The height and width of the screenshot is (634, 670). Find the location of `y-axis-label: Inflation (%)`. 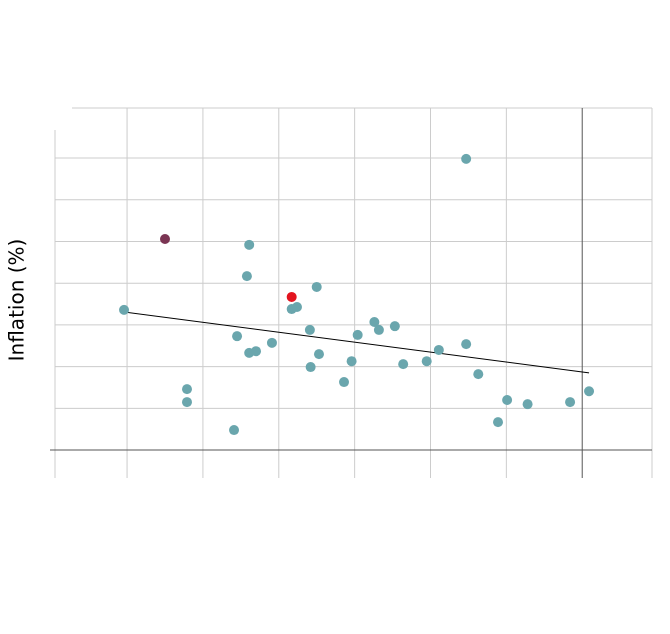

y-axis-label: Inflation (%) is located at coordinates (17, 300).